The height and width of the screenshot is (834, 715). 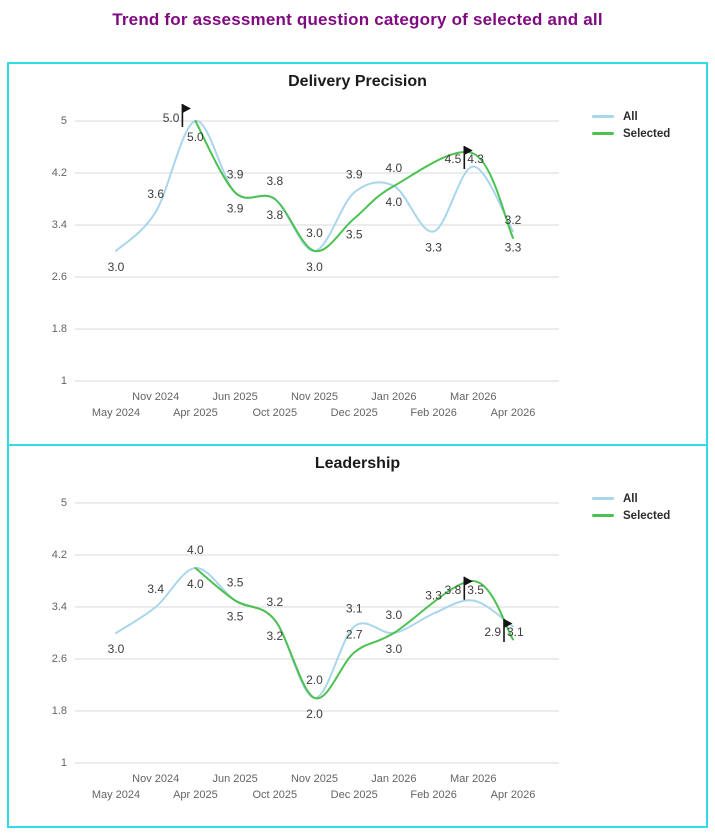 What do you see at coordinates (475, 159) in the screenshot?
I see `data-label: 4.3` at bounding box center [475, 159].